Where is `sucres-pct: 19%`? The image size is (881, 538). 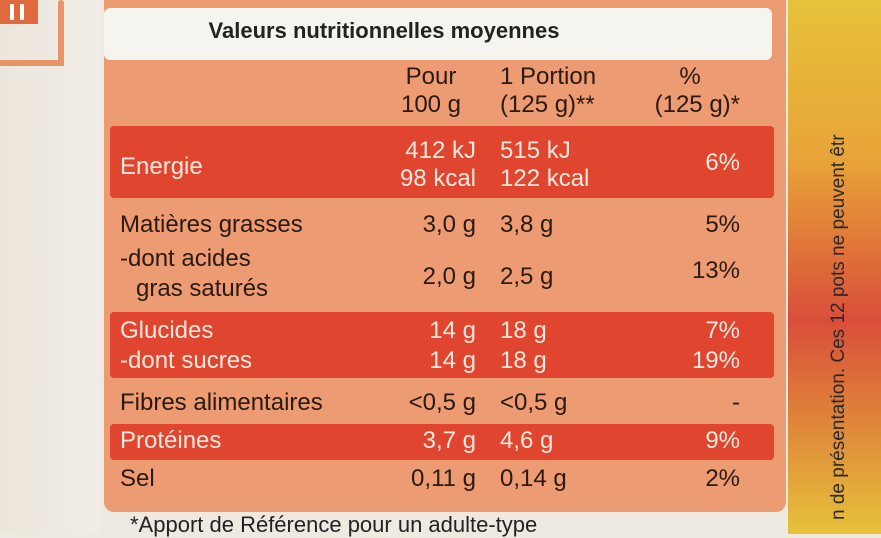 sucres-pct: 19% is located at coordinates (715, 360).